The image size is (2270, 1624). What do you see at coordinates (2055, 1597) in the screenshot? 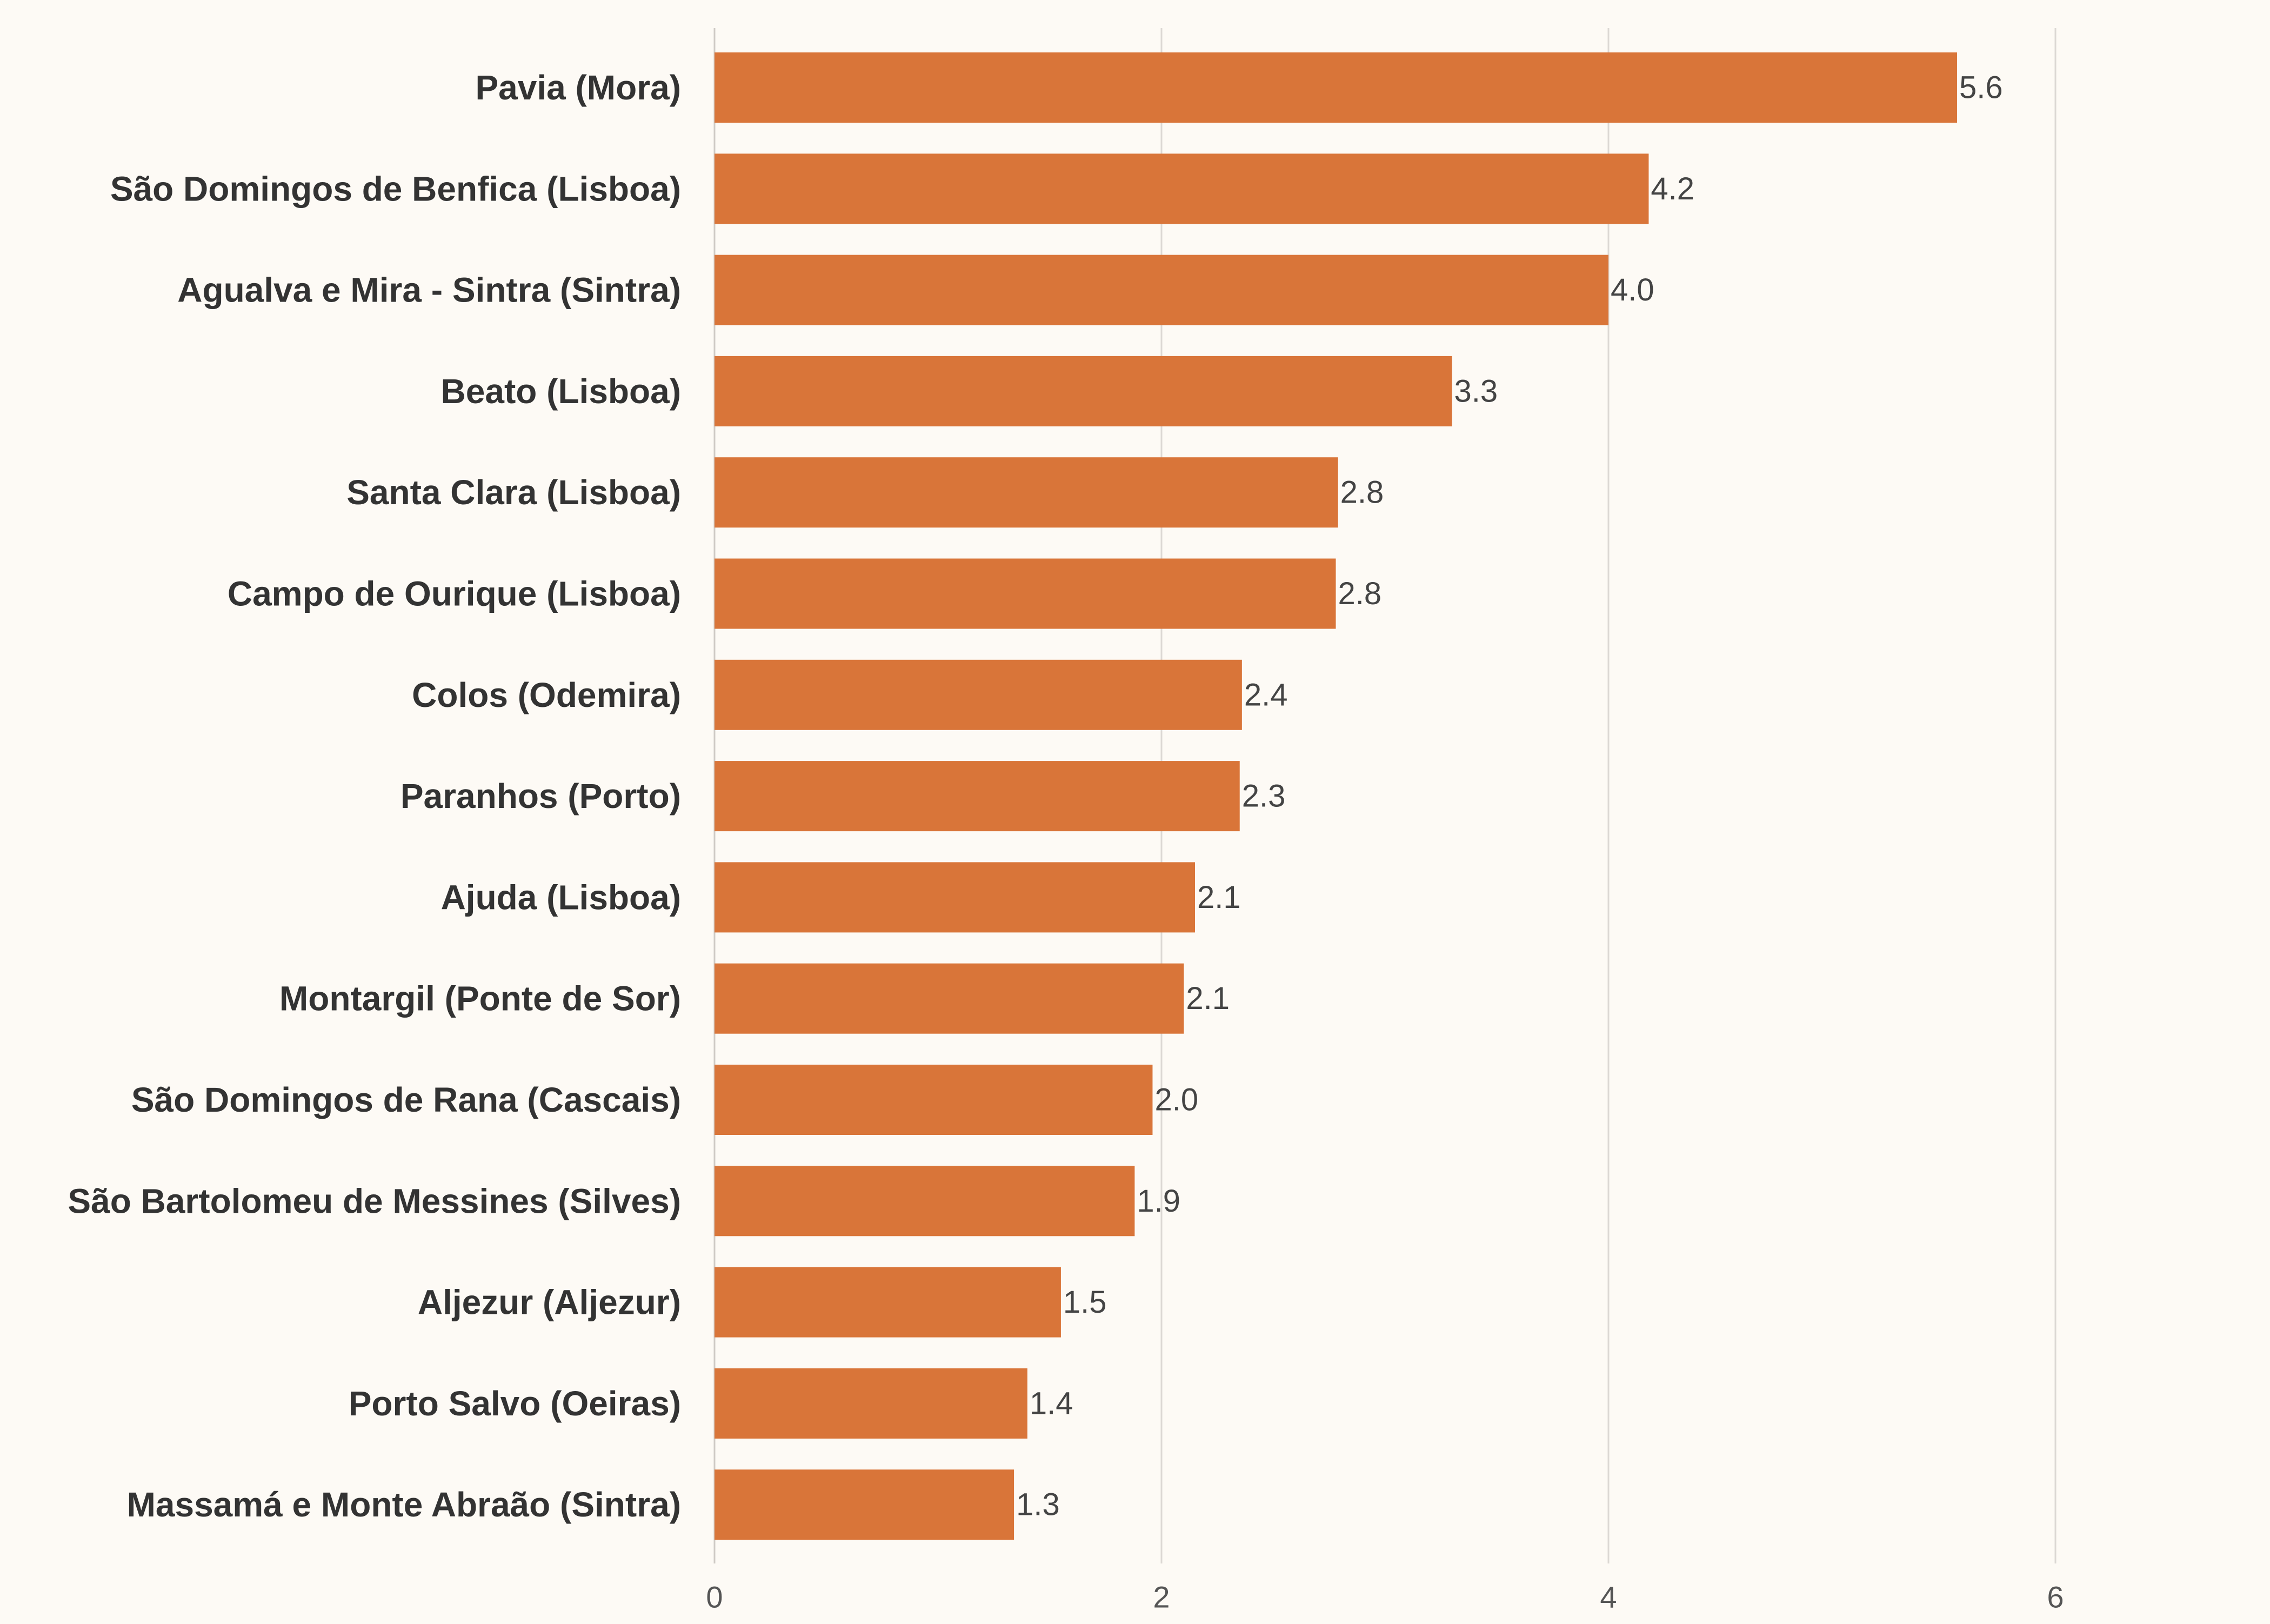
I see `x-tick-label: 6` at bounding box center [2055, 1597].